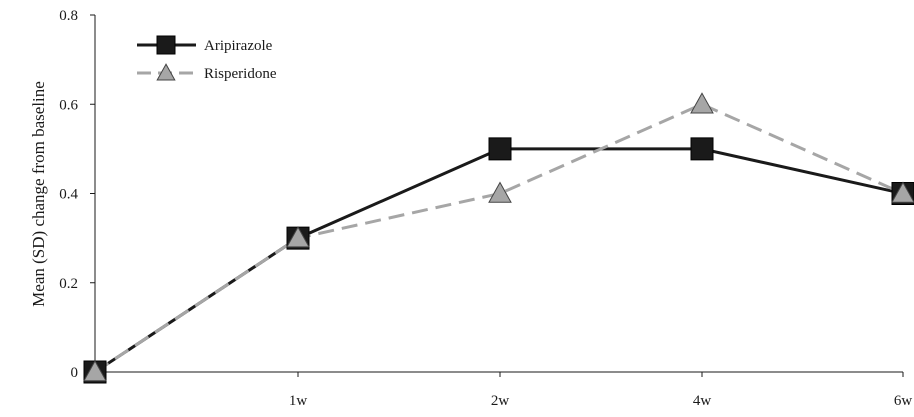 The width and height of the screenshot is (914, 417). I want to click on legend-label: Risperidone, so click(240, 74).